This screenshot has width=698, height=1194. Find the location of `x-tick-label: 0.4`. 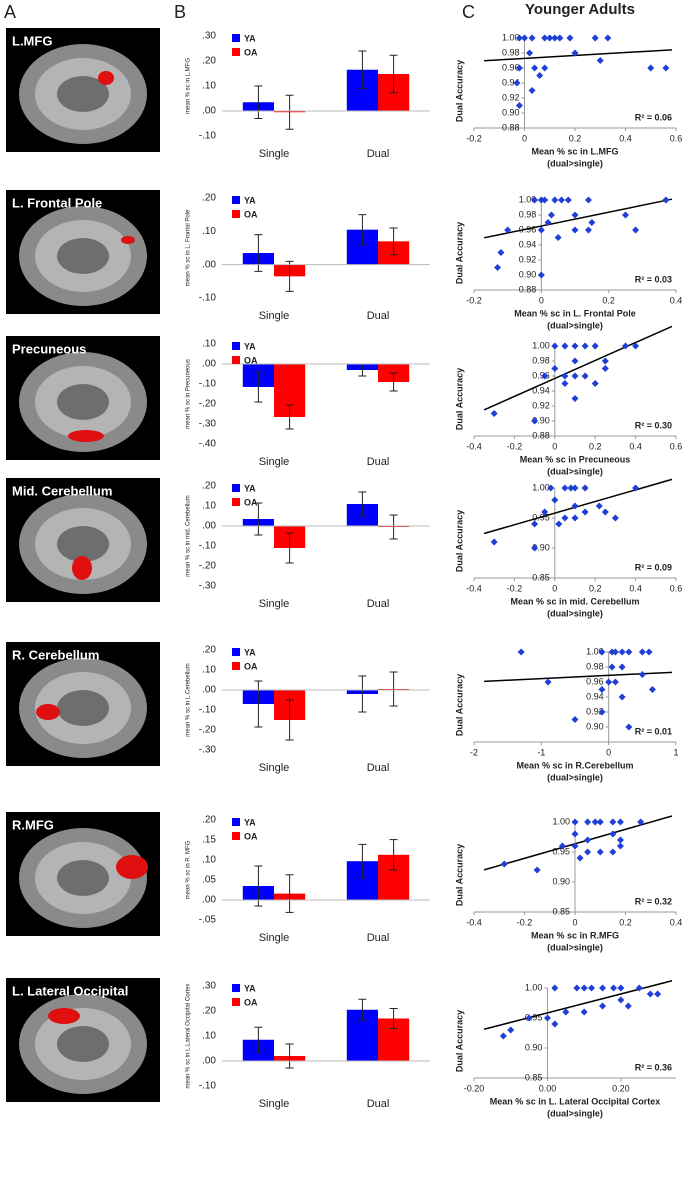

x-tick-label: 0.4 is located at coordinates (635, 446).